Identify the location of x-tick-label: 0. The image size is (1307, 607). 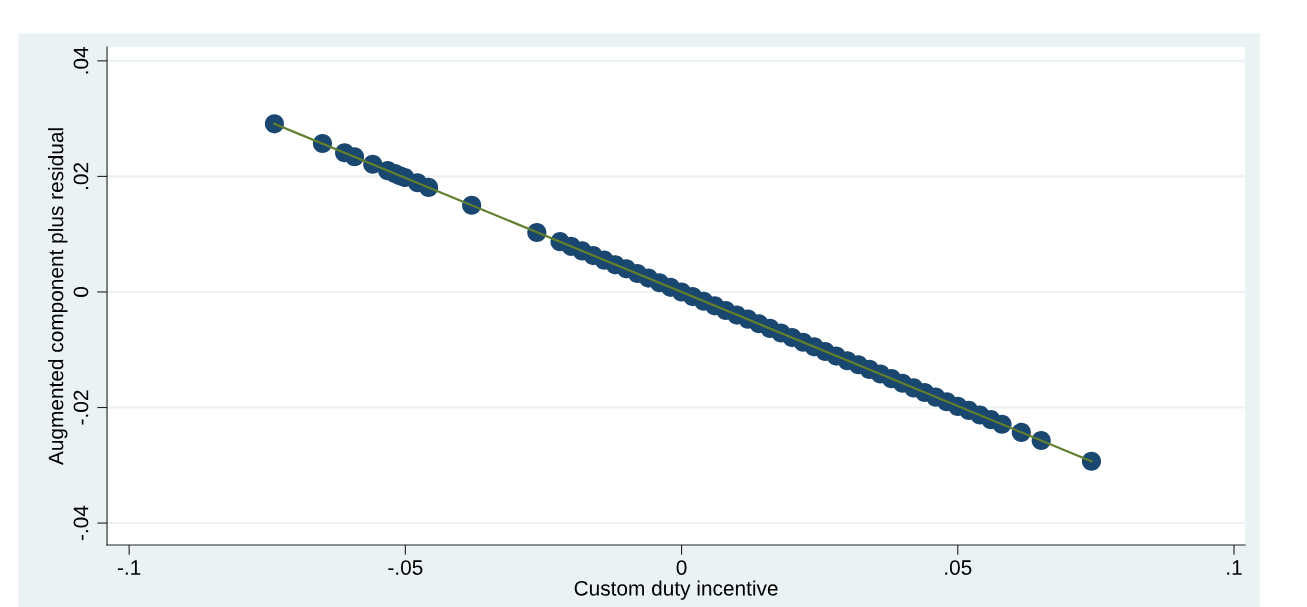
(681, 567).